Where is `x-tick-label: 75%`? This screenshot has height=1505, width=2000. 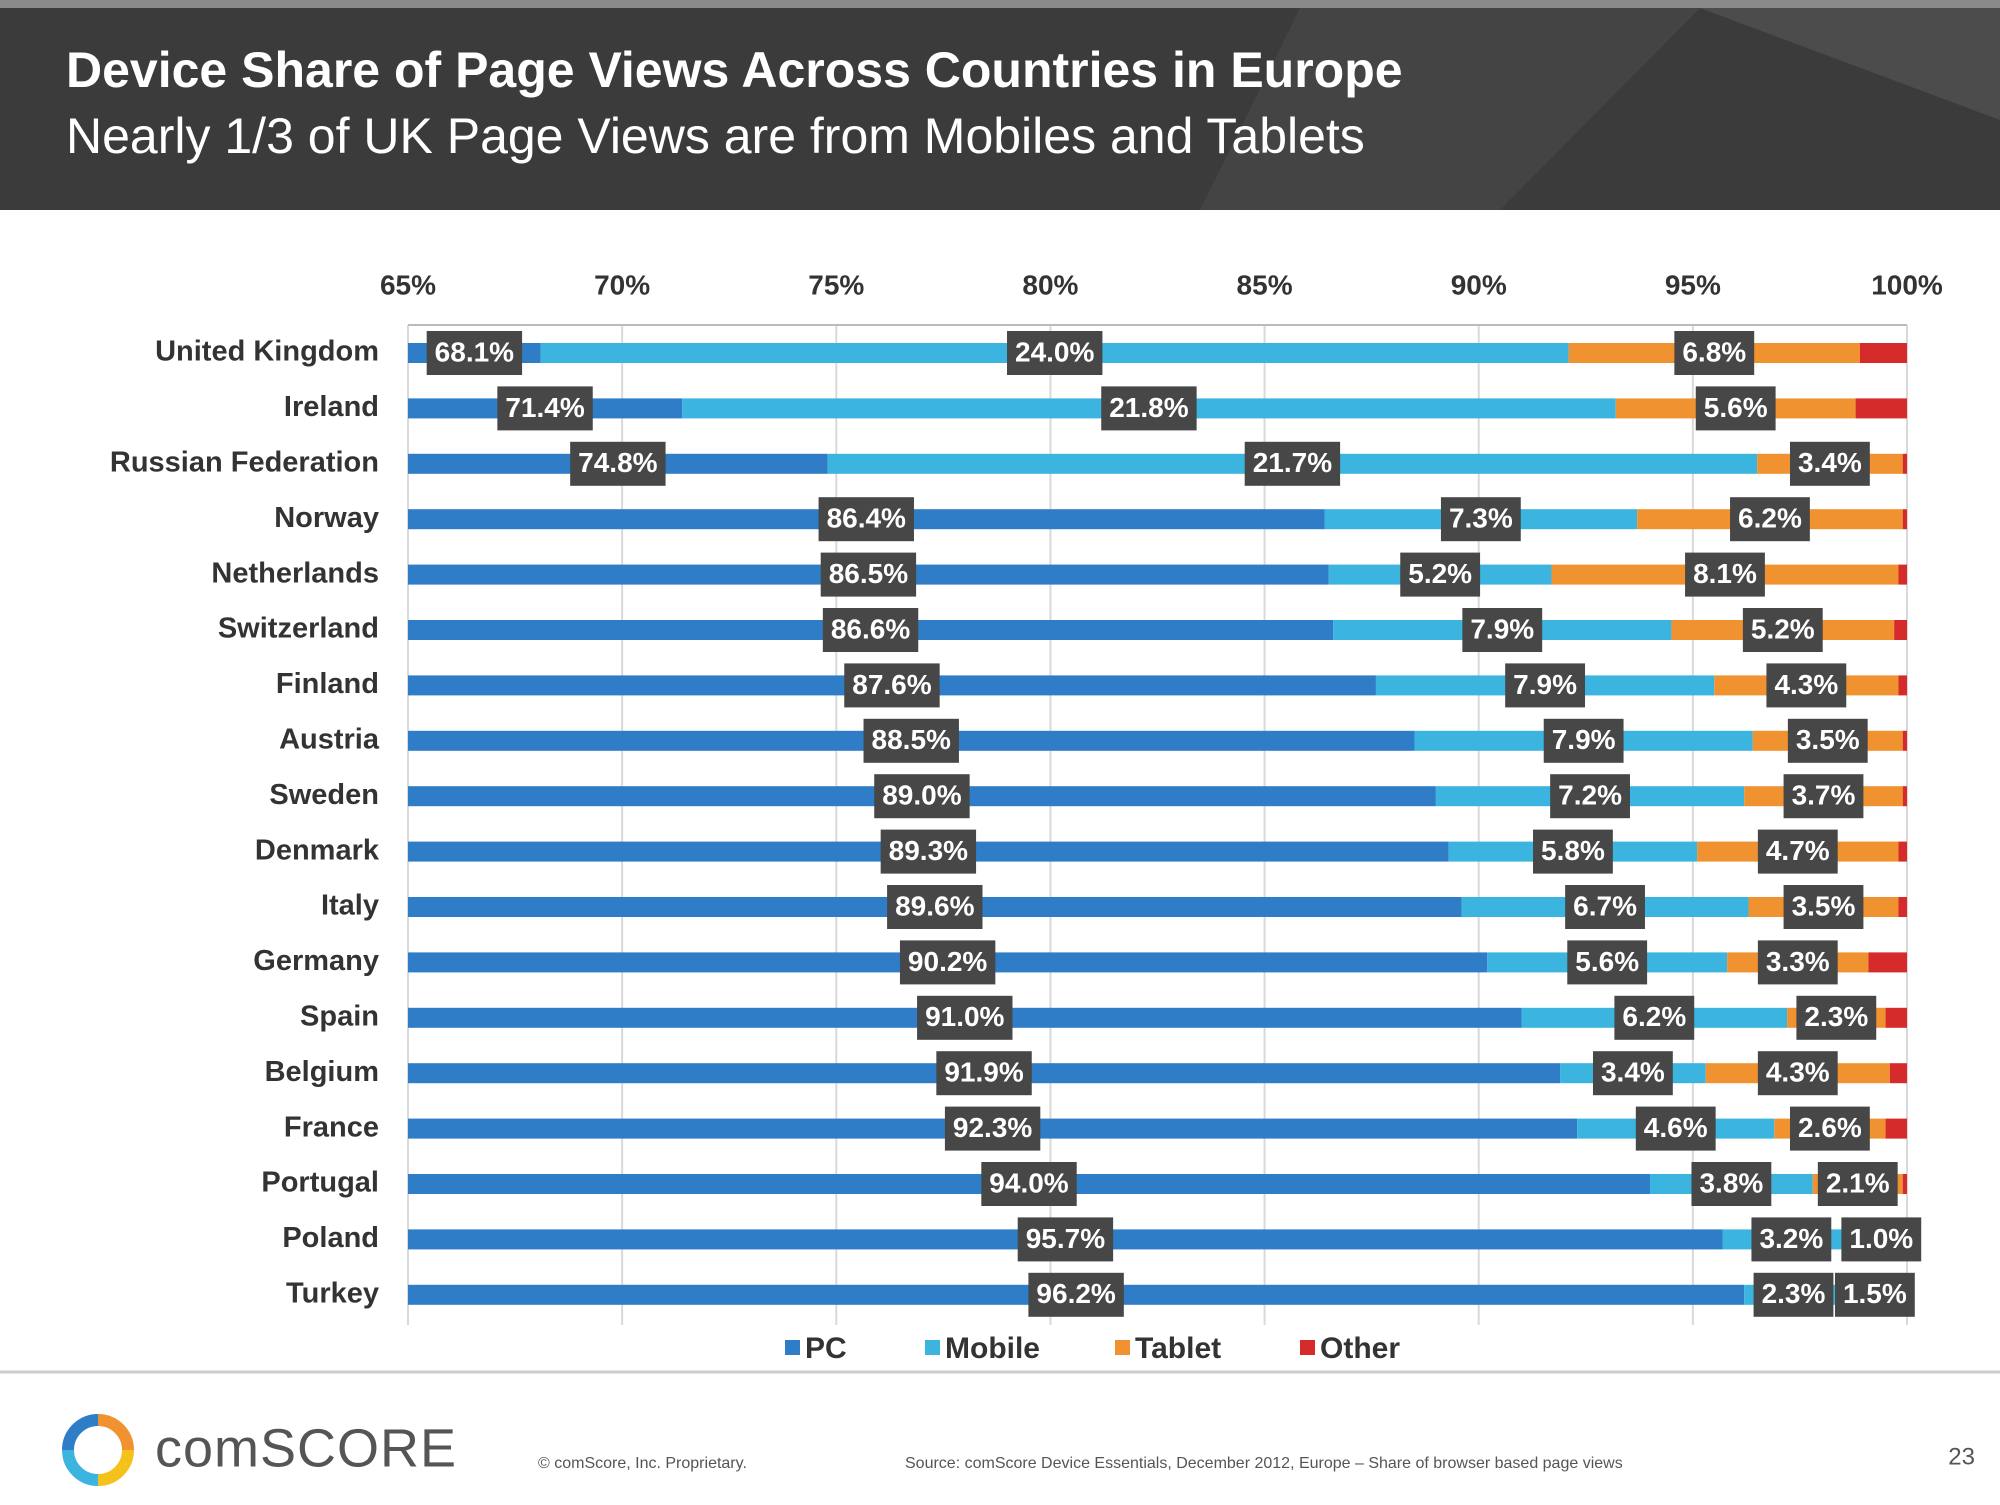 x-tick-label: 75% is located at coordinates (836, 284).